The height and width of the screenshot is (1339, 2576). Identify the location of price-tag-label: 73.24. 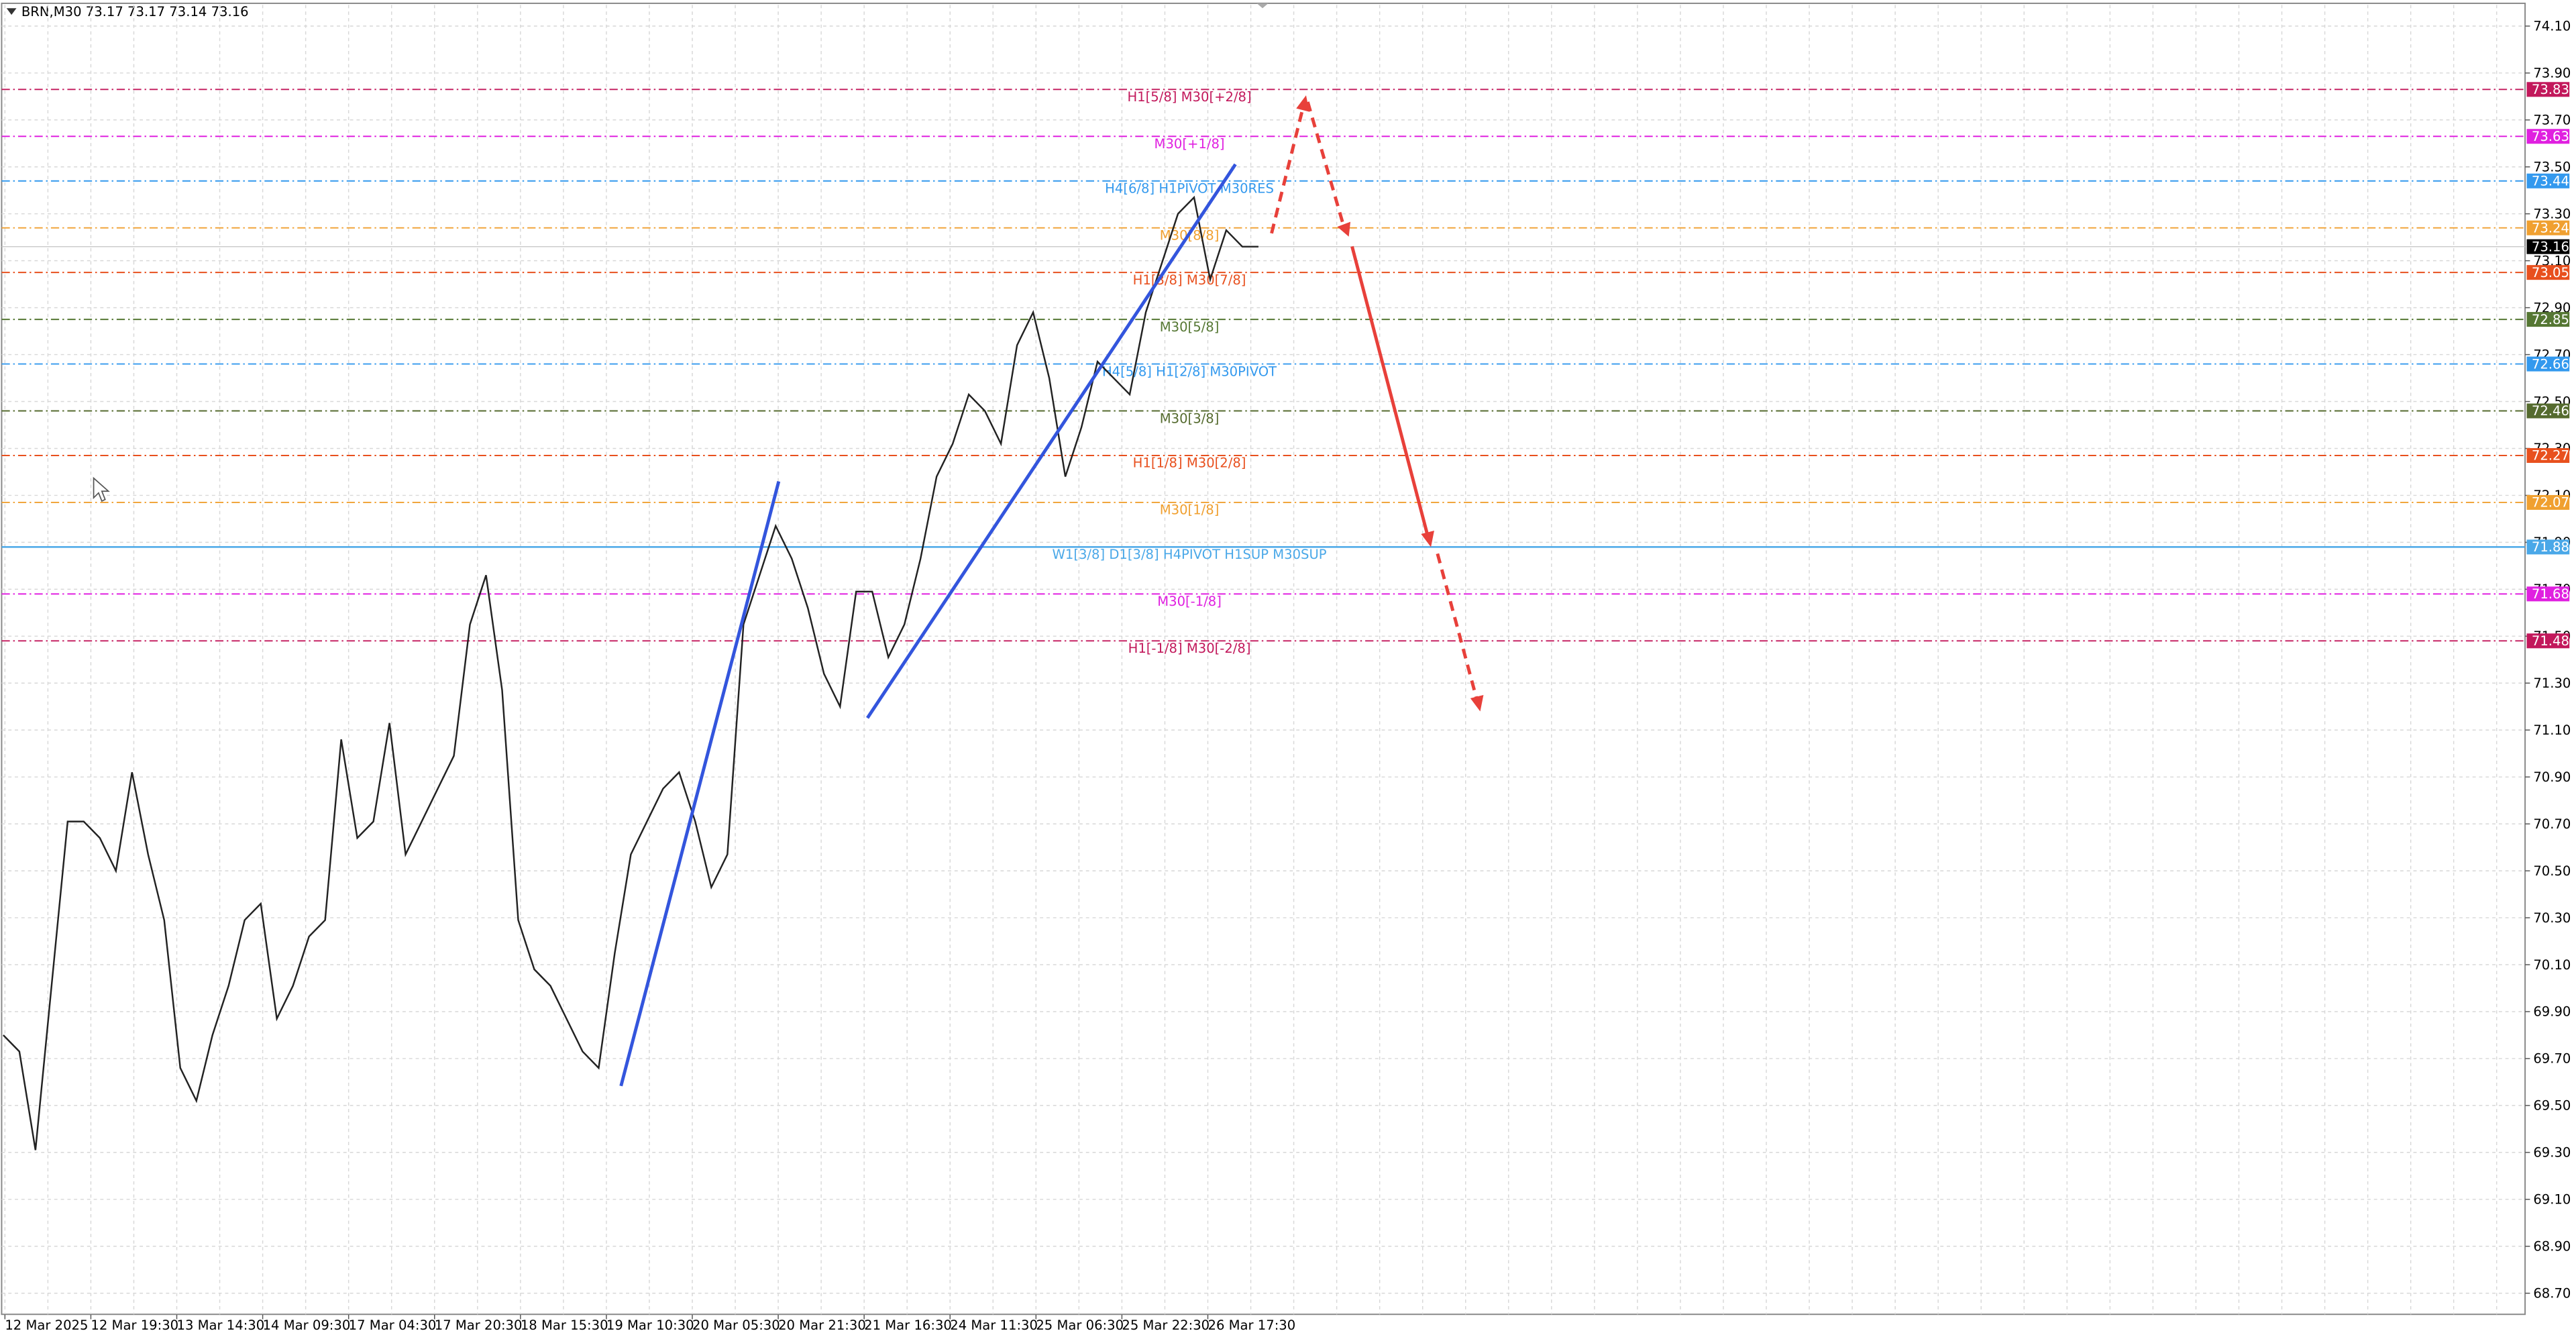
(2550, 227).